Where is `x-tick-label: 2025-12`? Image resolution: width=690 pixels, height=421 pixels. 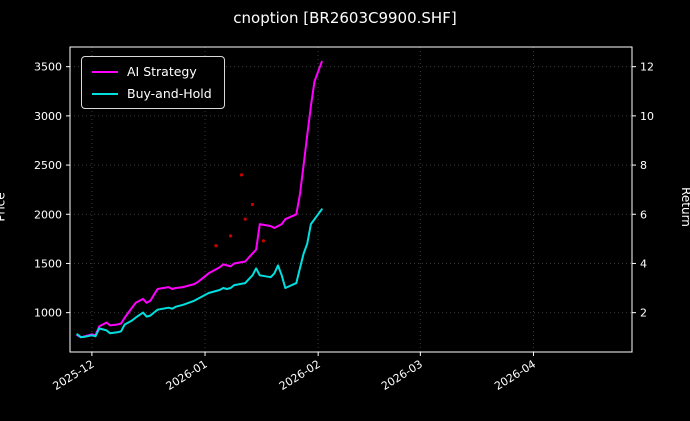 x-tick-label: 2025-12 is located at coordinates (74, 375).